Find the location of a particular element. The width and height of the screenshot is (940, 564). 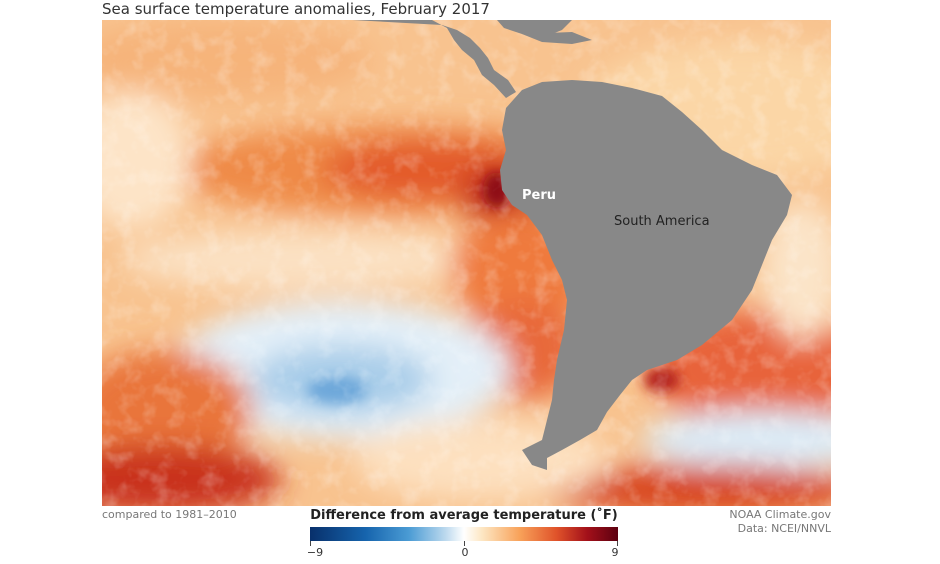

legend-max-label: 9 is located at coordinates (615, 552).